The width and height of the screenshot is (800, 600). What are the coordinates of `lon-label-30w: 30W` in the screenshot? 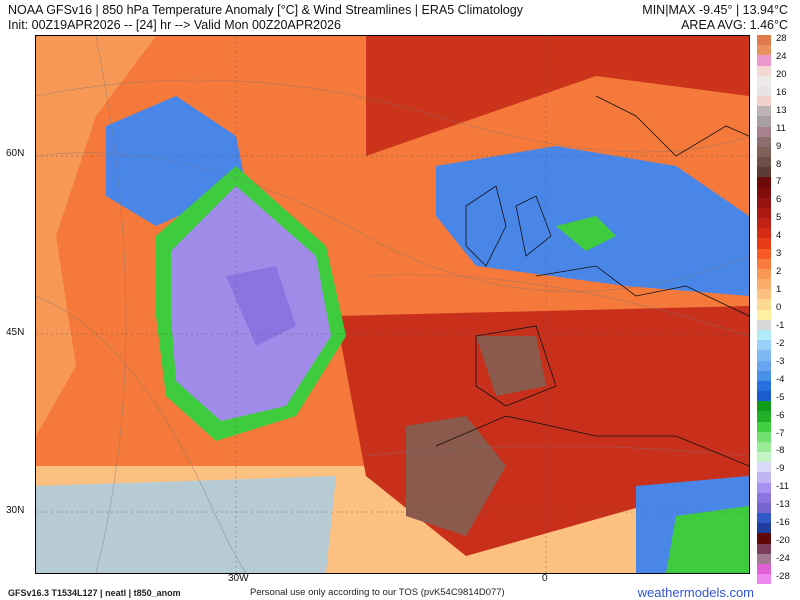 It's located at (238, 578).